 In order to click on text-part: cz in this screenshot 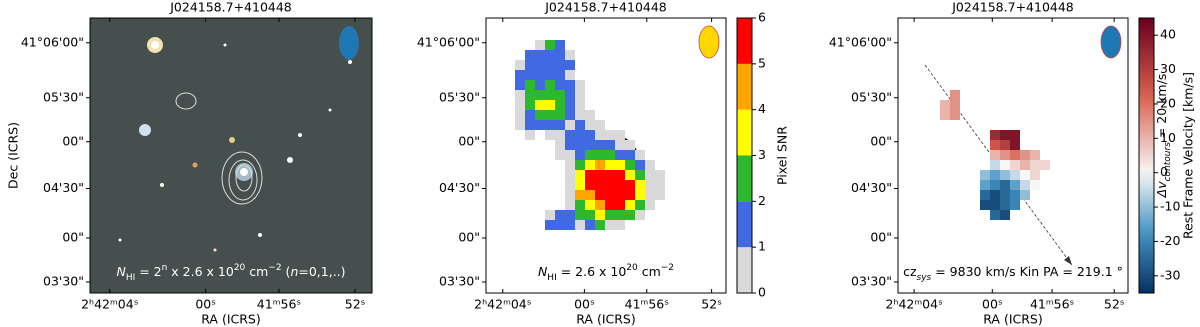, I will do `click(910, 271)`.